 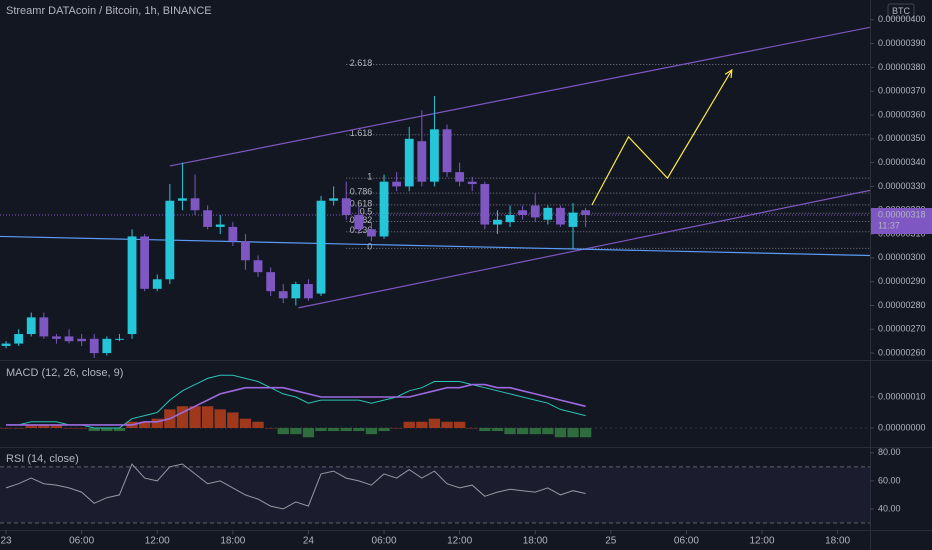 I want to click on currency-label: BTC, so click(x=901, y=11).